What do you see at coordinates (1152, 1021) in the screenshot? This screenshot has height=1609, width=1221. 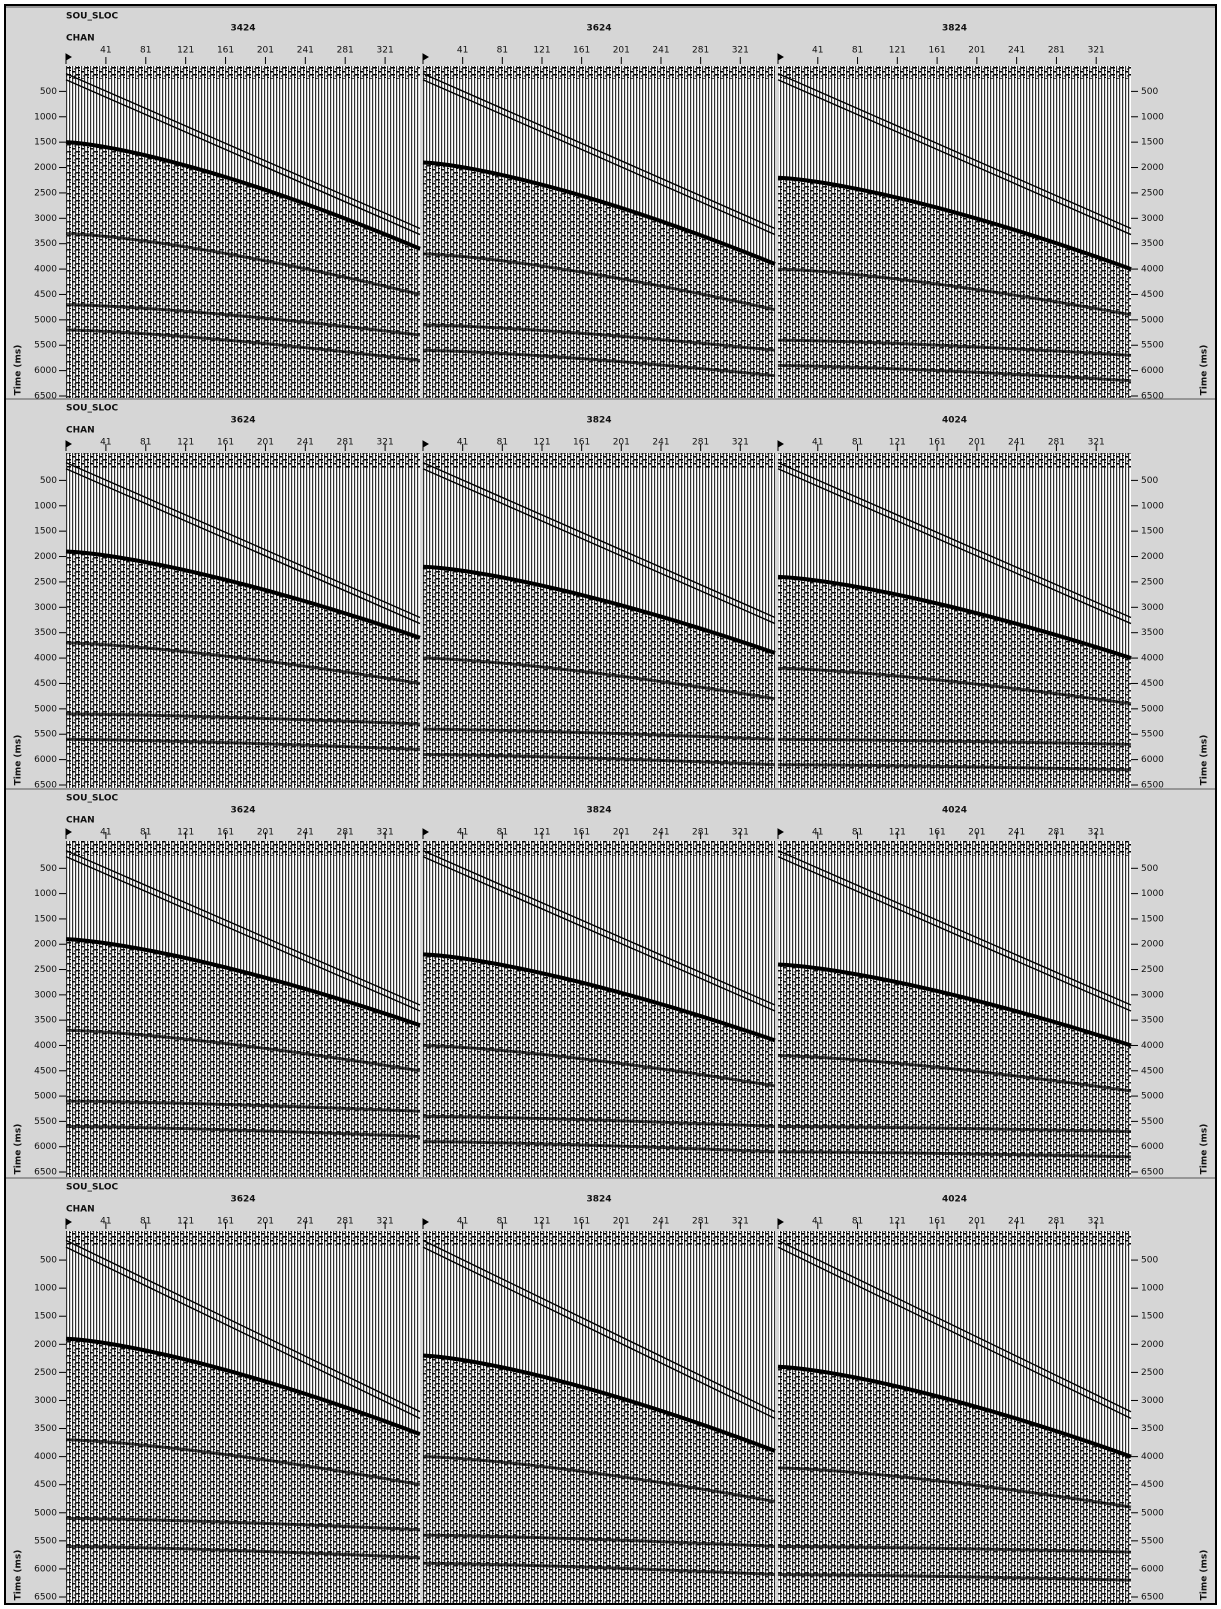 I see `time-tick-label-right: 3500` at bounding box center [1152, 1021].